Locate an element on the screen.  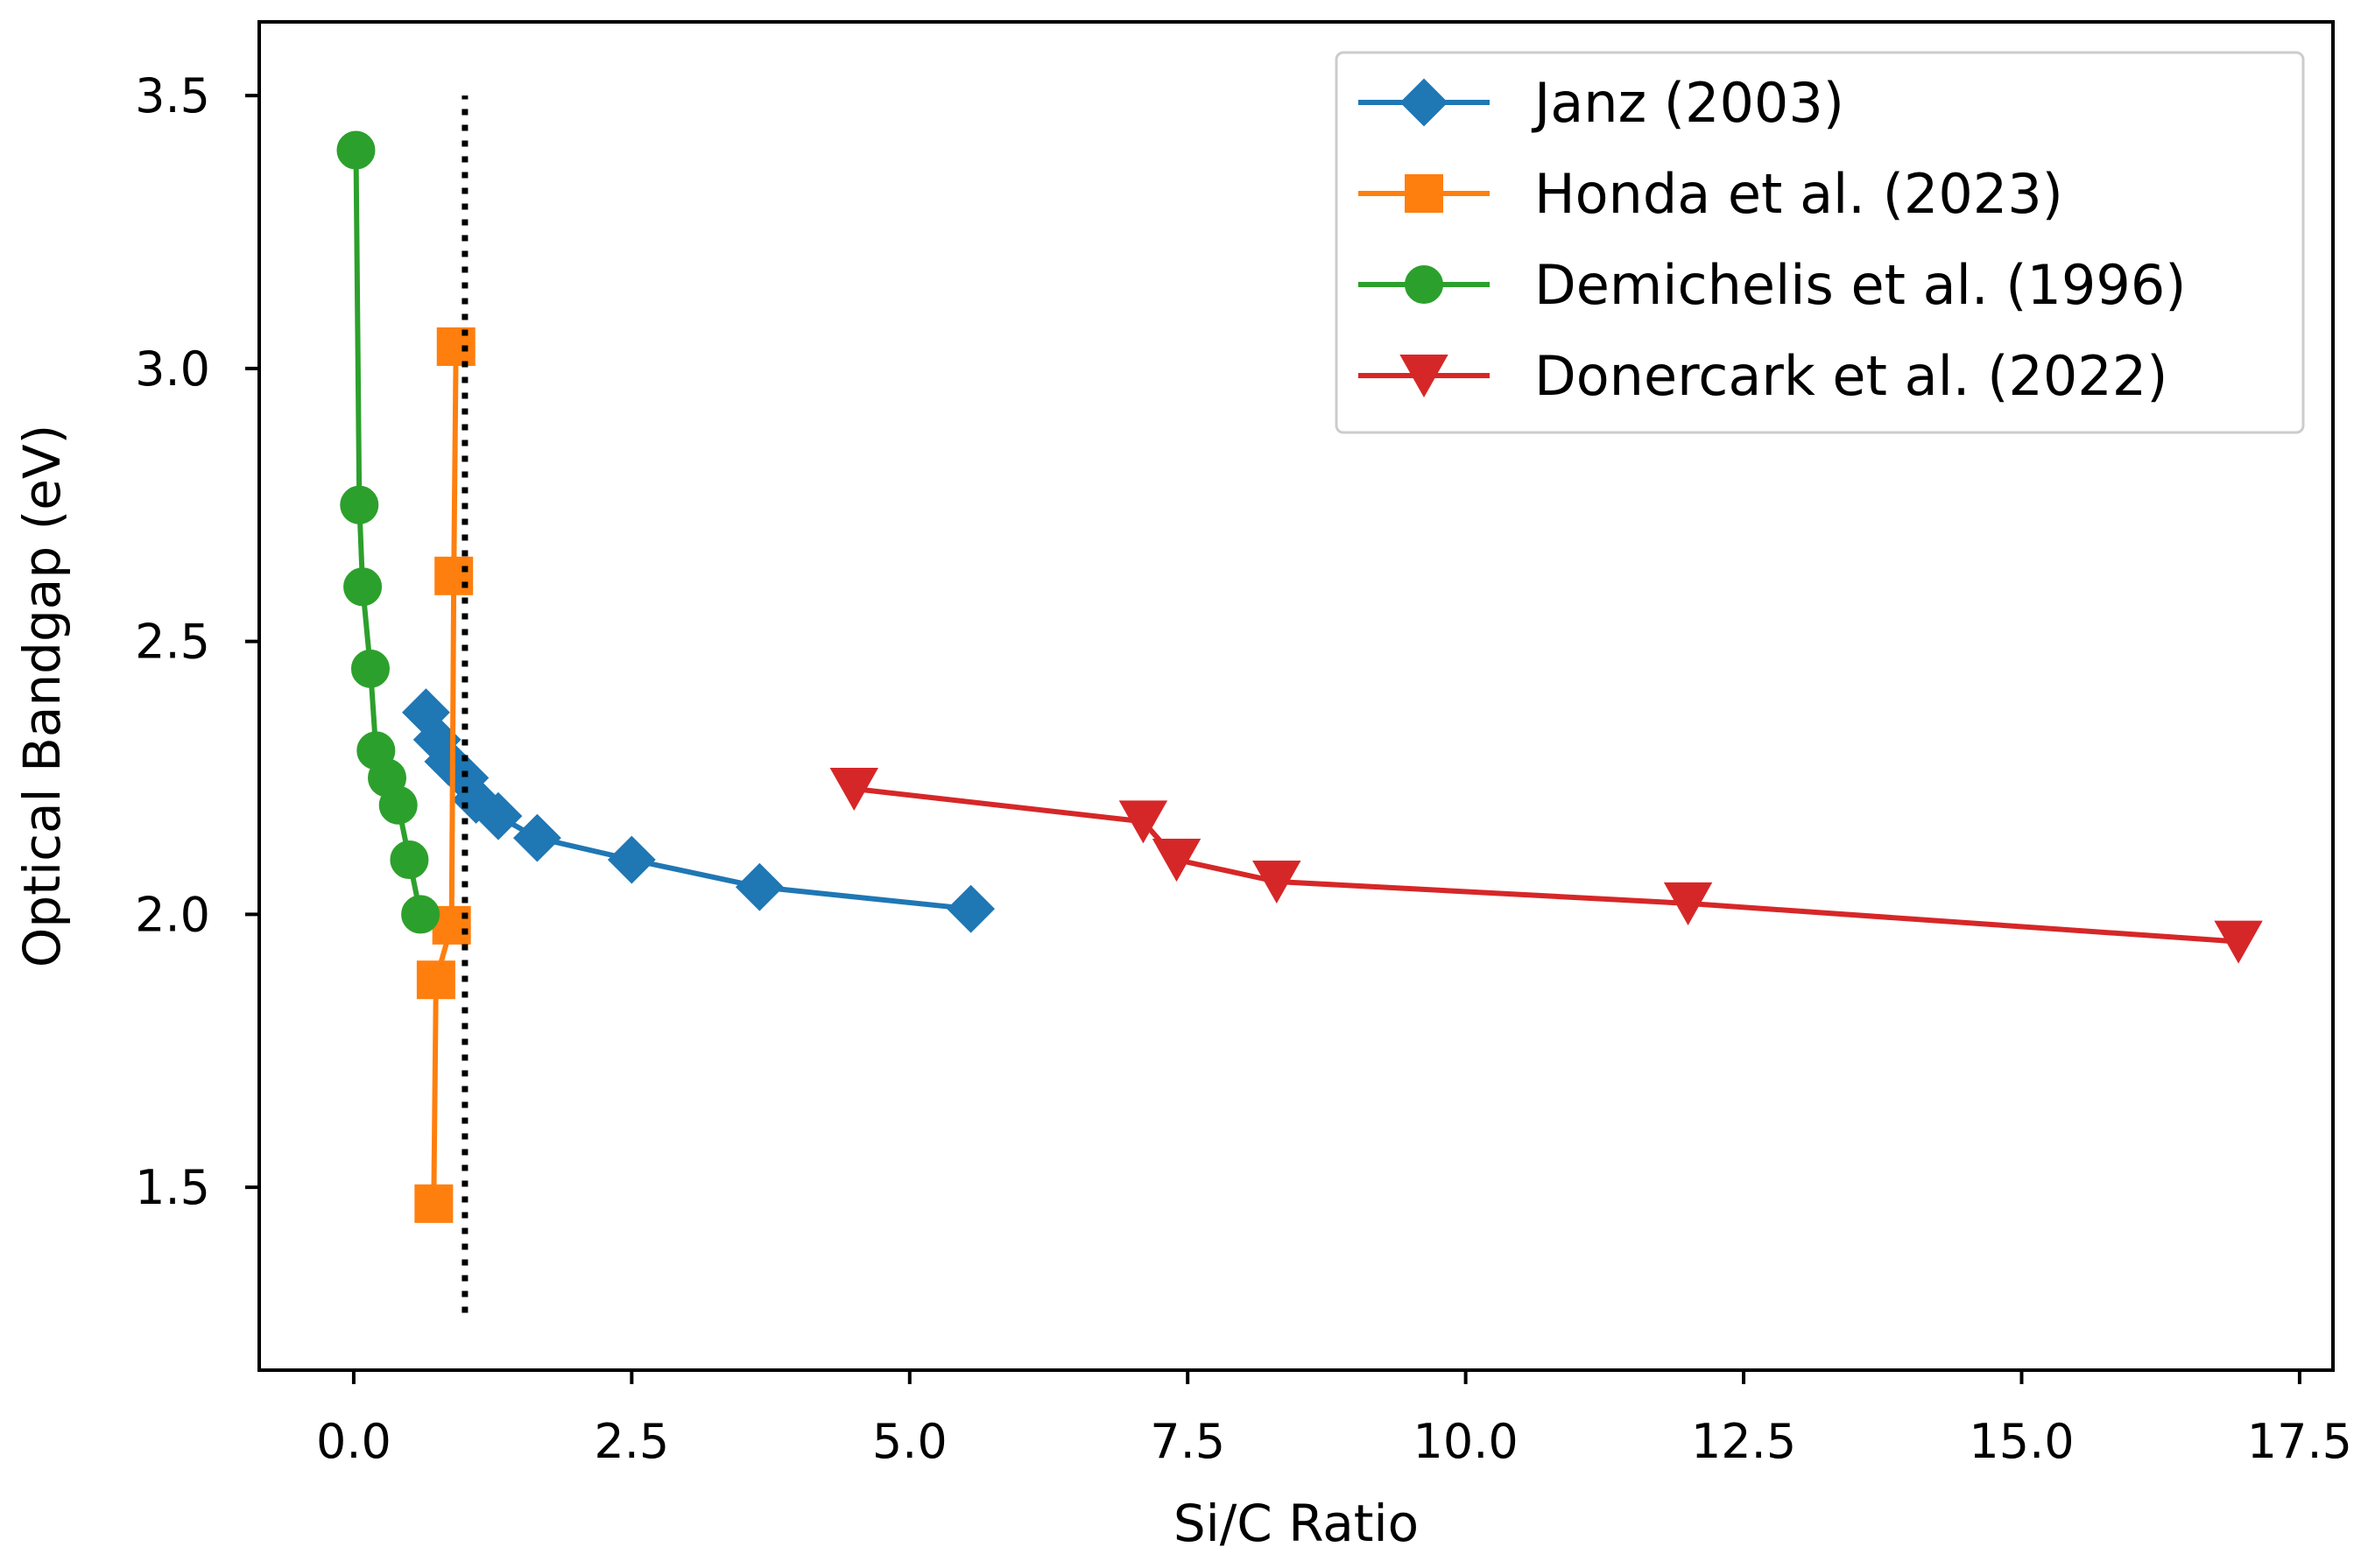
x-tick-label: 15.0 is located at coordinates (2021, 1442).